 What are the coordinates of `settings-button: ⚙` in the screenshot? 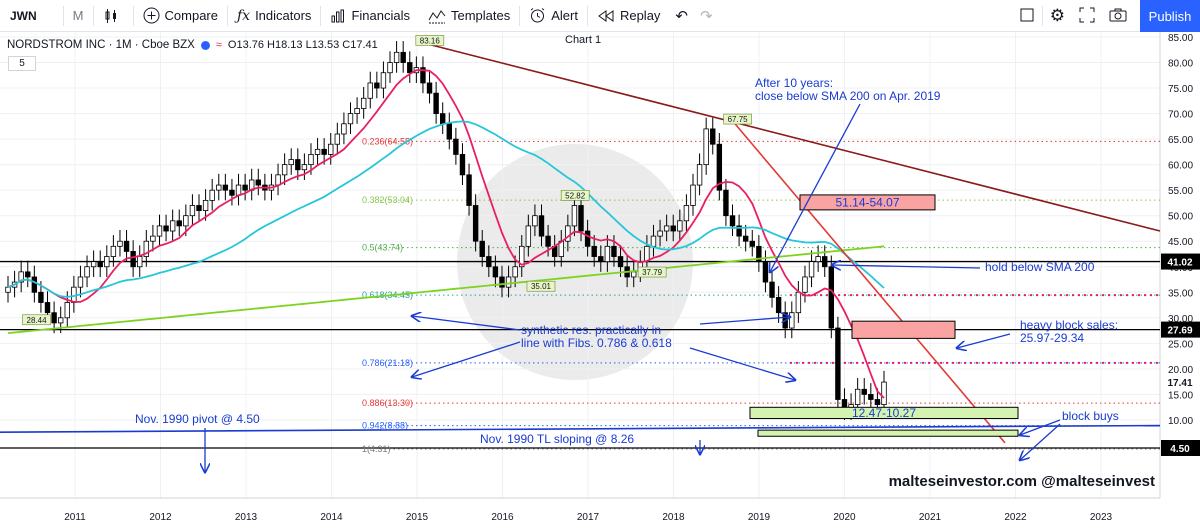 It's located at (1057, 16).